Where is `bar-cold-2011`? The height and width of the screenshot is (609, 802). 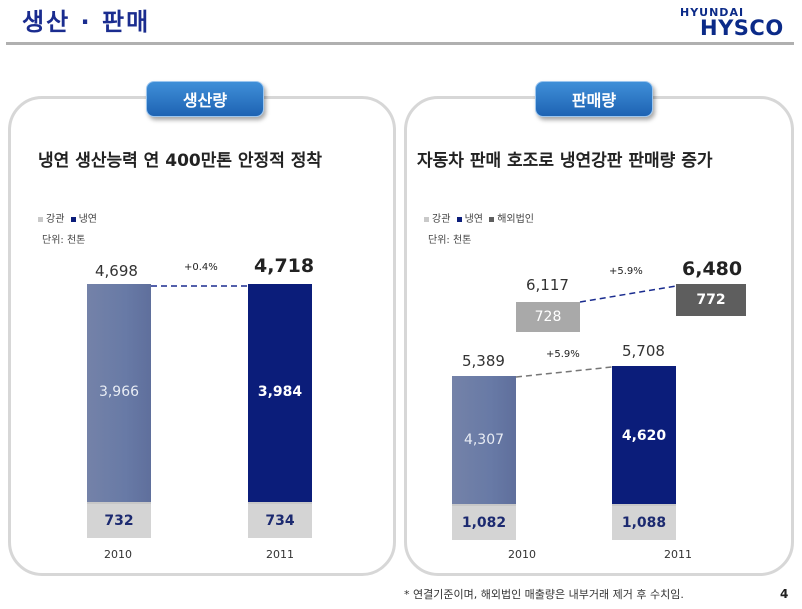 bar-cold-2011 is located at coordinates (280, 393).